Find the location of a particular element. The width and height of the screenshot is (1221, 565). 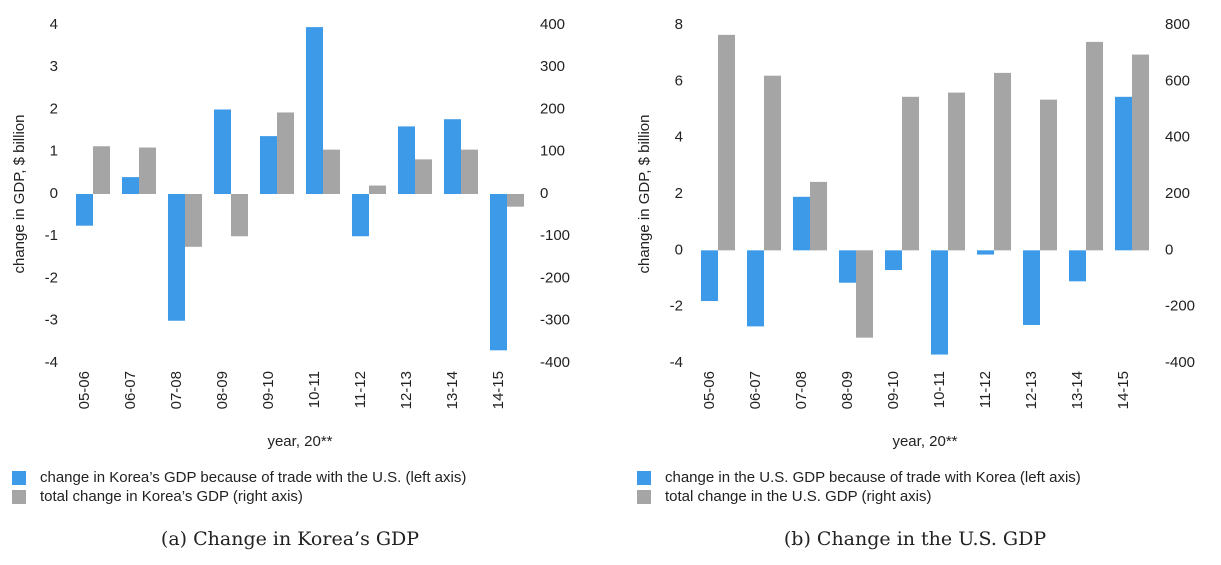

x-tick-label: 06-07 is located at coordinates (130, 390).